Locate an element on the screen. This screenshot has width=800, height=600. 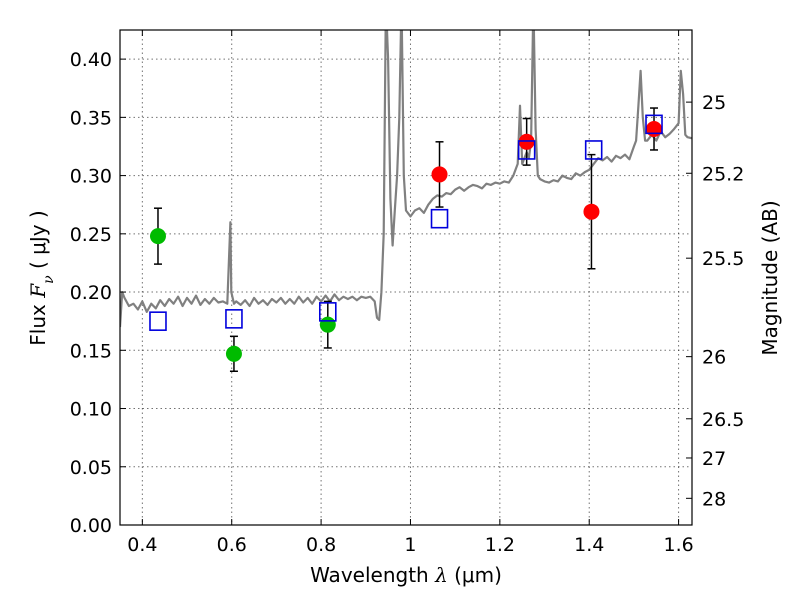
y2-tick-label: 25.2 is located at coordinates (723, 174).